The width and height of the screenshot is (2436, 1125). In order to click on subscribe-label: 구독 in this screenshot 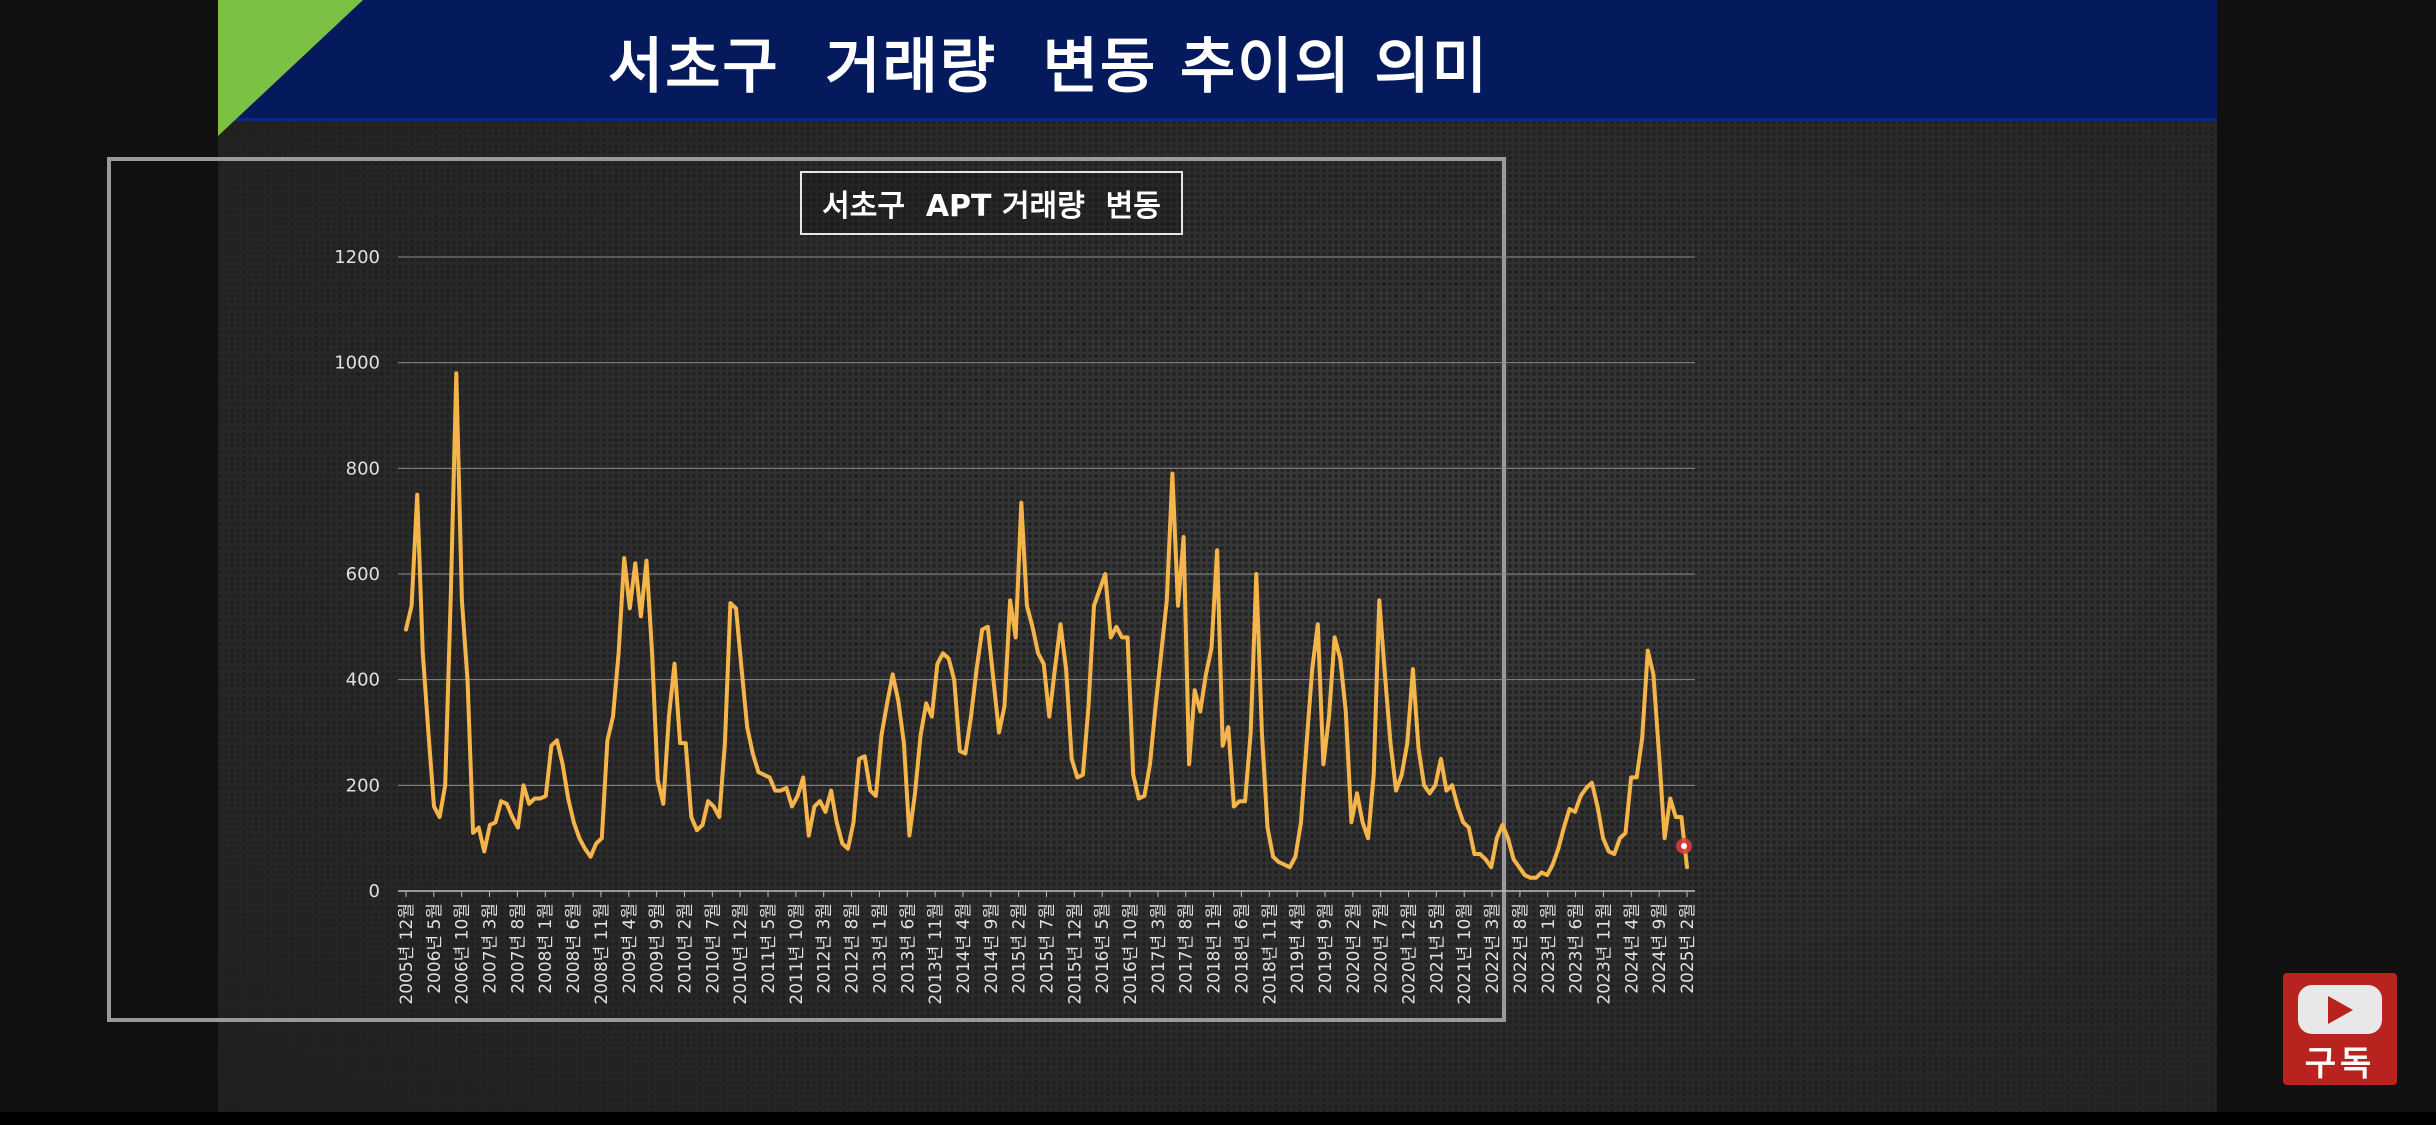, I will do `click(2340, 1064)`.